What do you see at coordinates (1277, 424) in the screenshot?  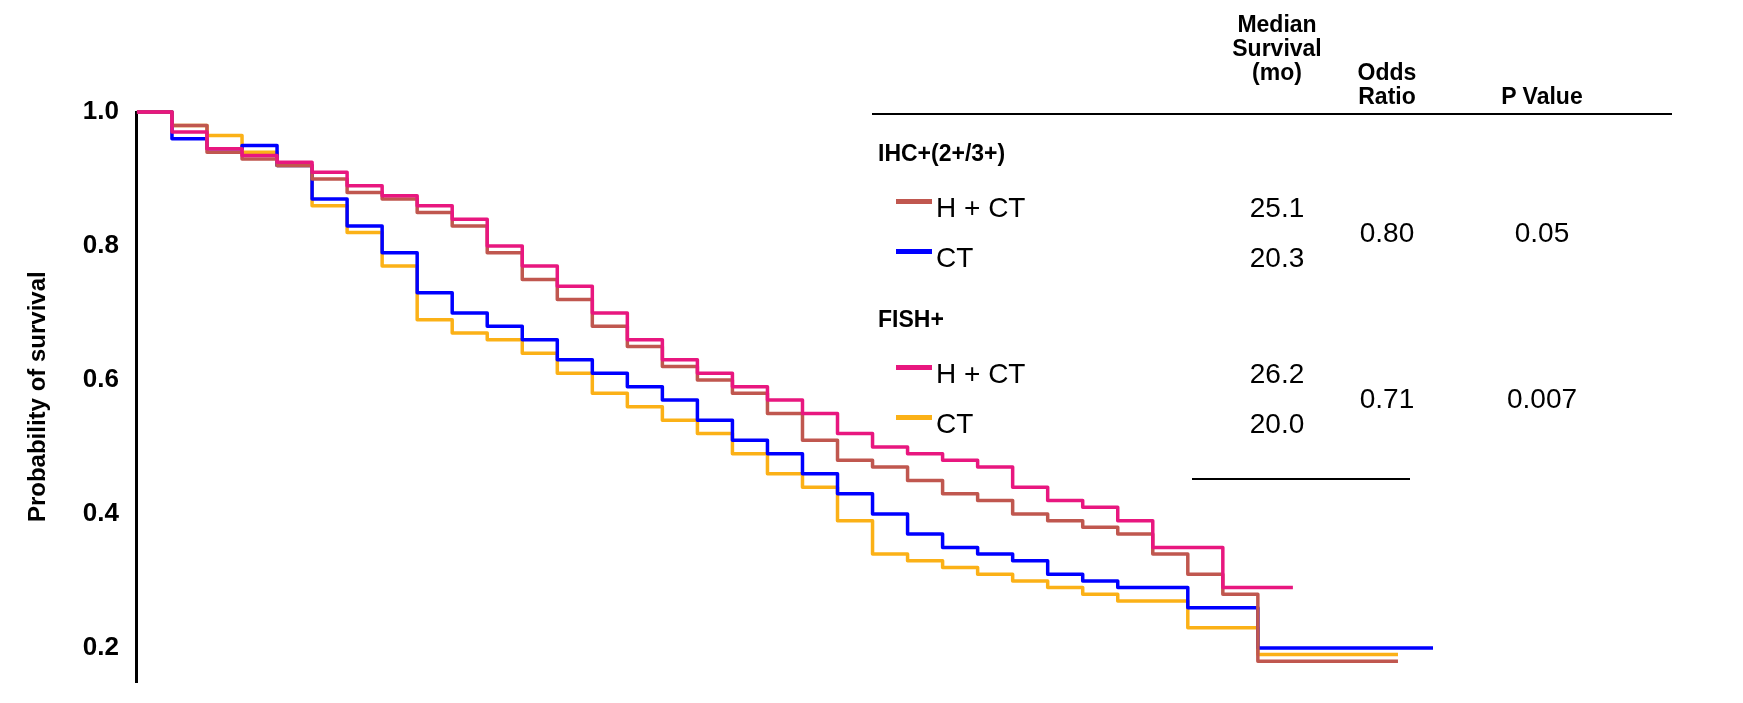 I see `annotation: 20.0` at bounding box center [1277, 424].